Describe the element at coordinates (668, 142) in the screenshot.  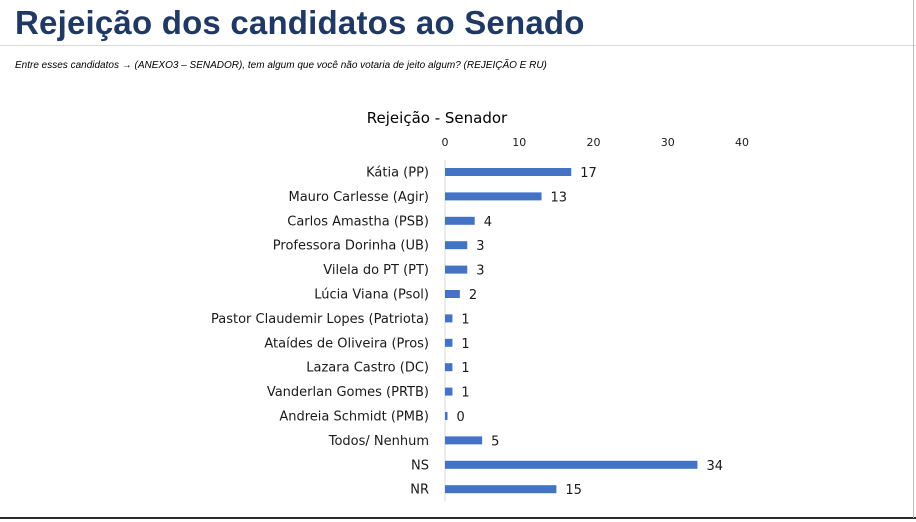
I see `x-tick-label: 30` at that location.